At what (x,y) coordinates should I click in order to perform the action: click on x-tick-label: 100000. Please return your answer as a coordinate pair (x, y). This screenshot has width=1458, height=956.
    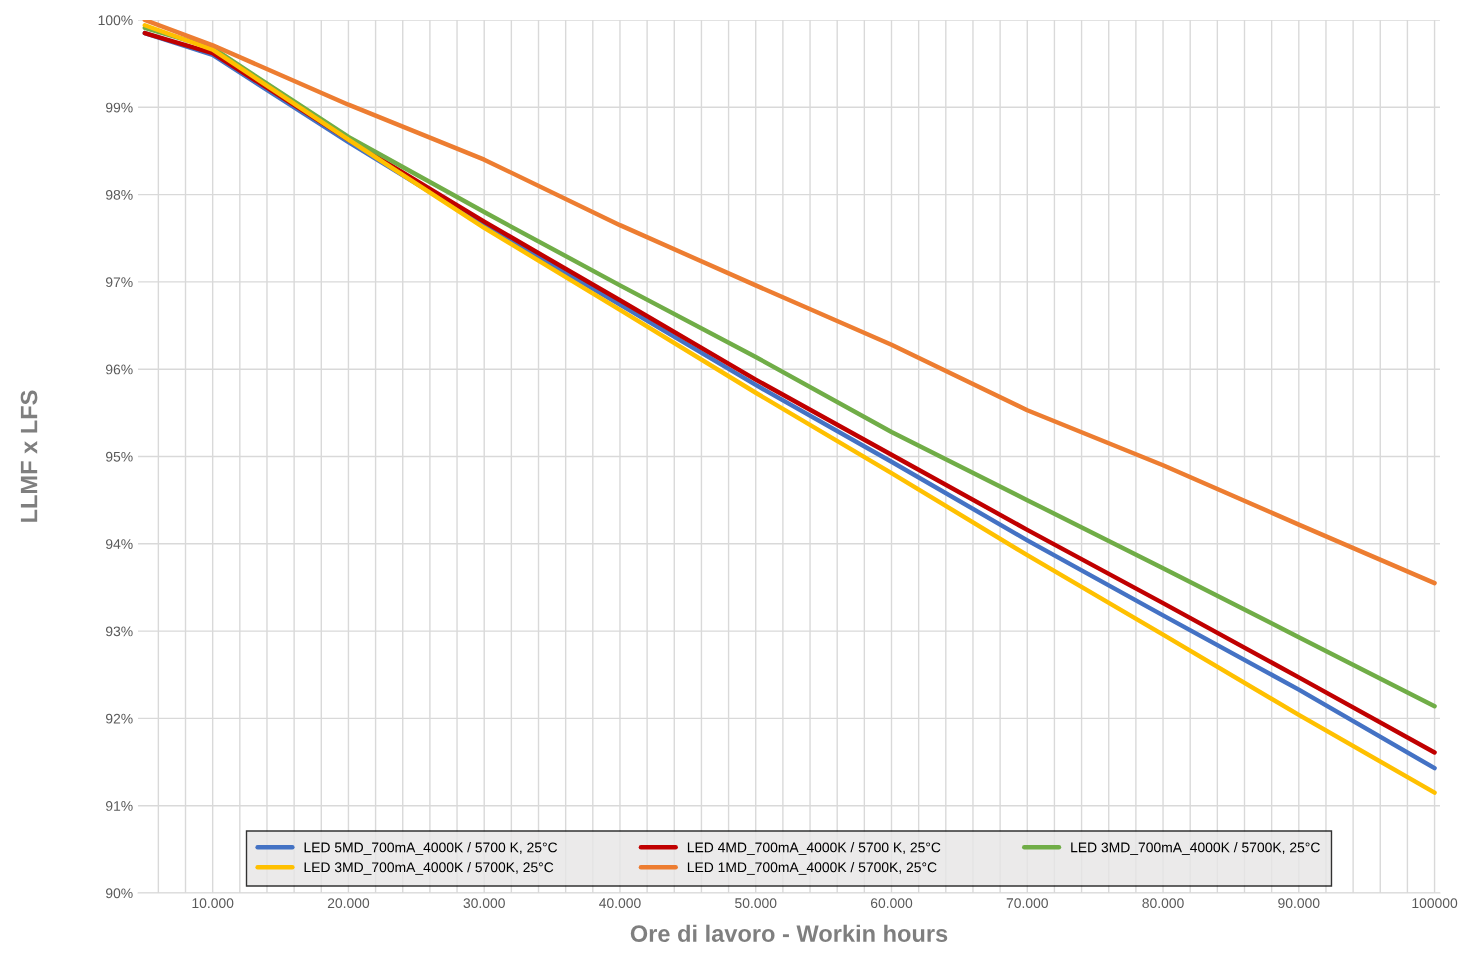
    Looking at the image, I should click on (1435, 903).